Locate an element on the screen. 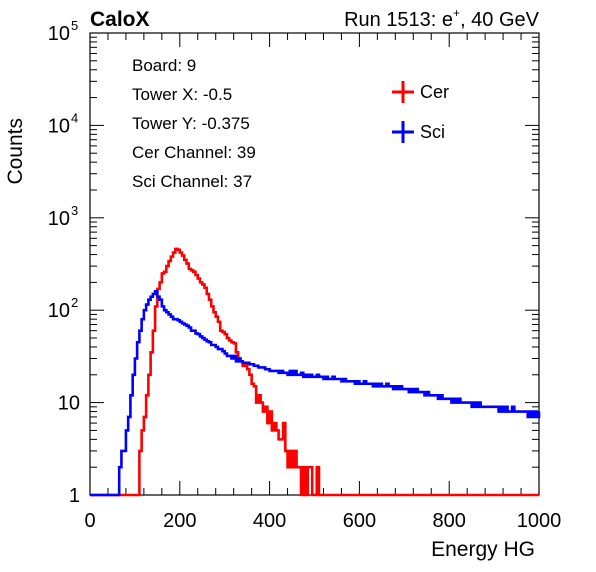 The image size is (596, 572). legend: Cer Sci is located at coordinates (420, 112).